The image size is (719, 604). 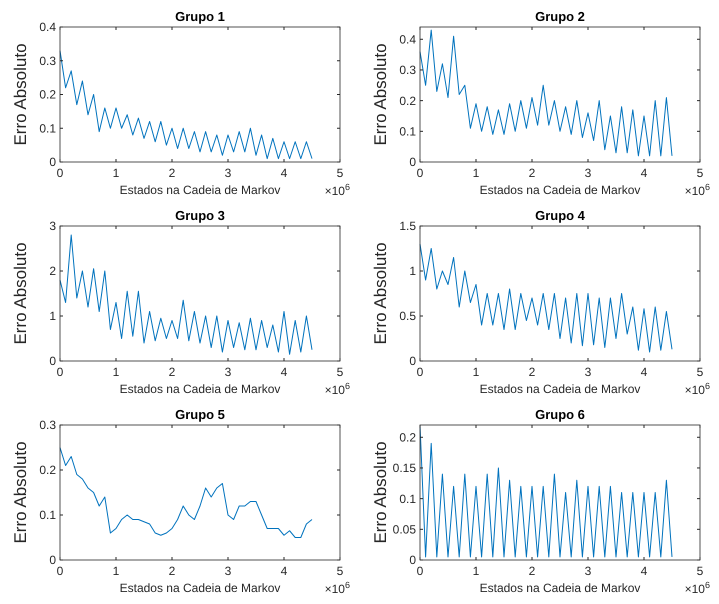 What do you see at coordinates (200, 215) in the screenshot?
I see `chart-title: Grupo 3` at bounding box center [200, 215].